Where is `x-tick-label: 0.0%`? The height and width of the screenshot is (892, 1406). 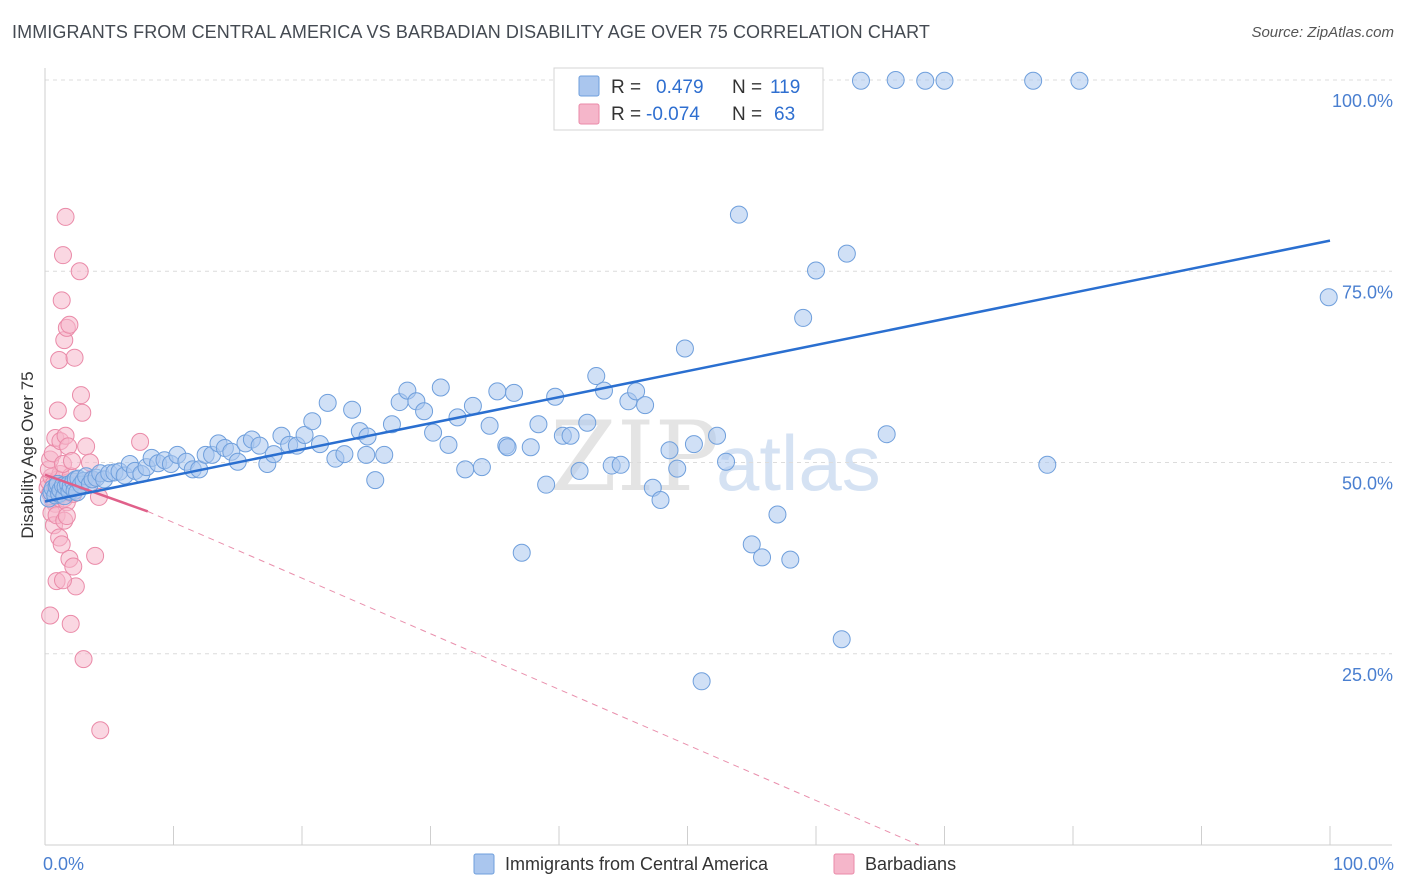 x-tick-label: 0.0% is located at coordinates (63, 864).